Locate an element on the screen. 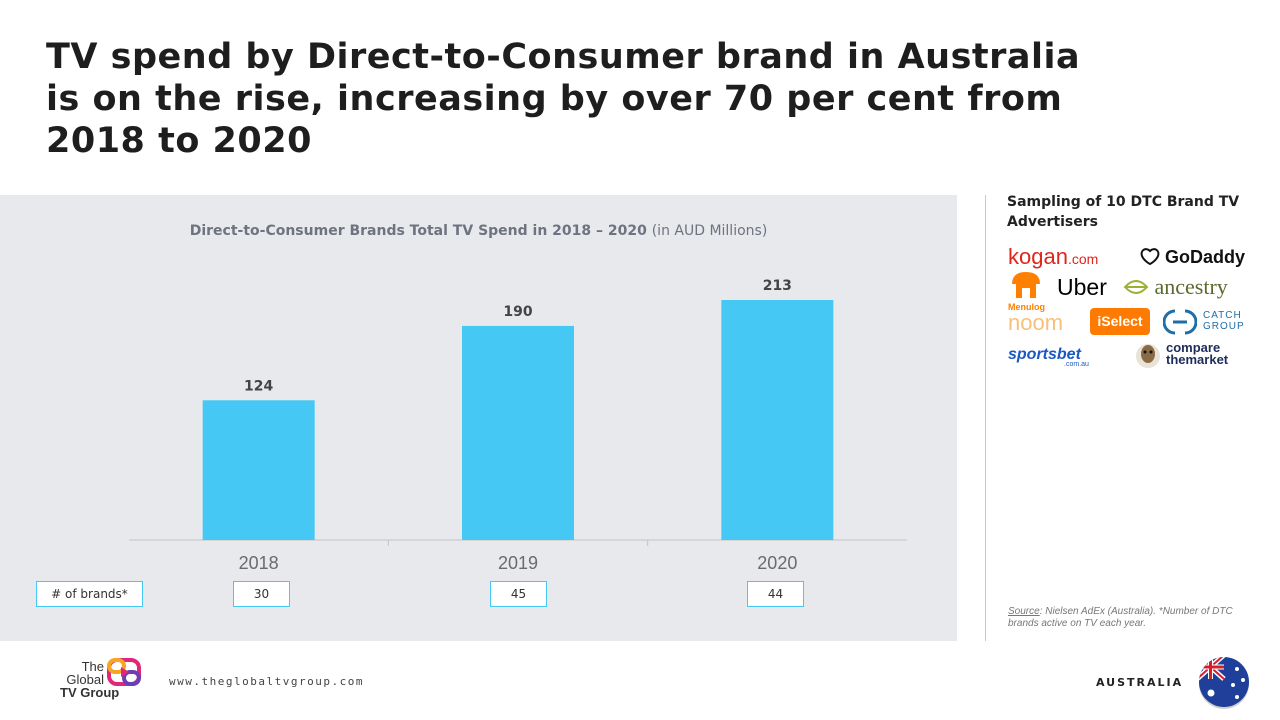  menulog-logo: Menulog is located at coordinates (1028, 291).